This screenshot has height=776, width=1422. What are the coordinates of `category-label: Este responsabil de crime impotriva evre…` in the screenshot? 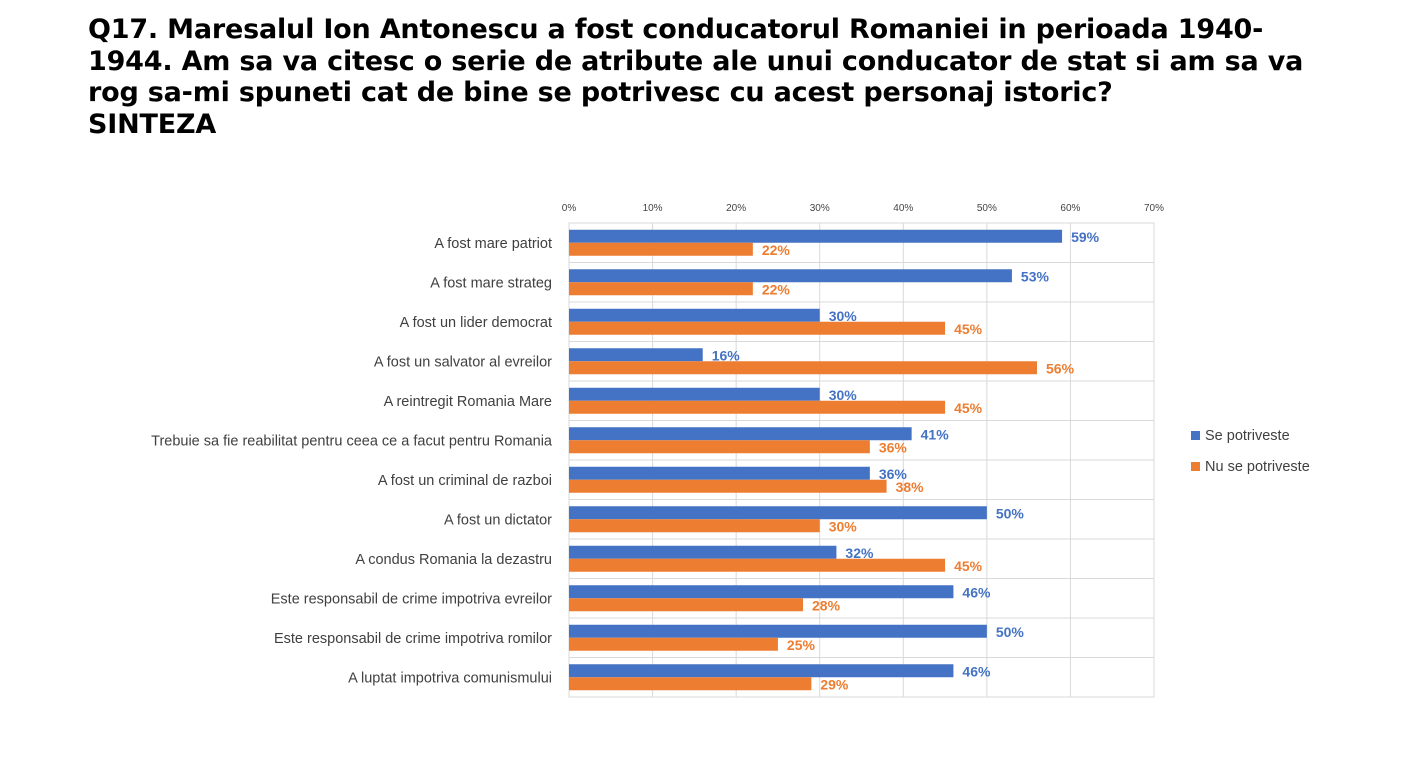 It's located at (411, 599).